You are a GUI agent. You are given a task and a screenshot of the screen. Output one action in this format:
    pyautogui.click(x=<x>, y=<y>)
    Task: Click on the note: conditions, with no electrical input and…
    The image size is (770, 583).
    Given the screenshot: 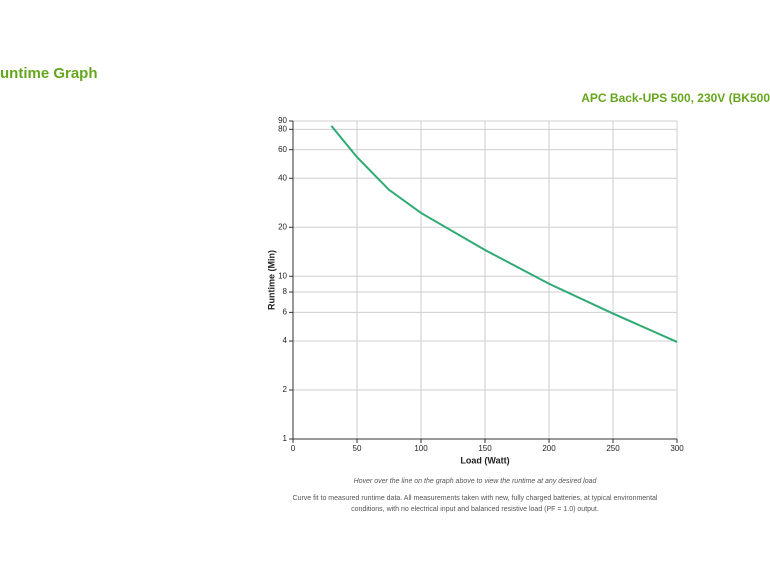 What is the action you would take?
    pyautogui.click(x=475, y=509)
    